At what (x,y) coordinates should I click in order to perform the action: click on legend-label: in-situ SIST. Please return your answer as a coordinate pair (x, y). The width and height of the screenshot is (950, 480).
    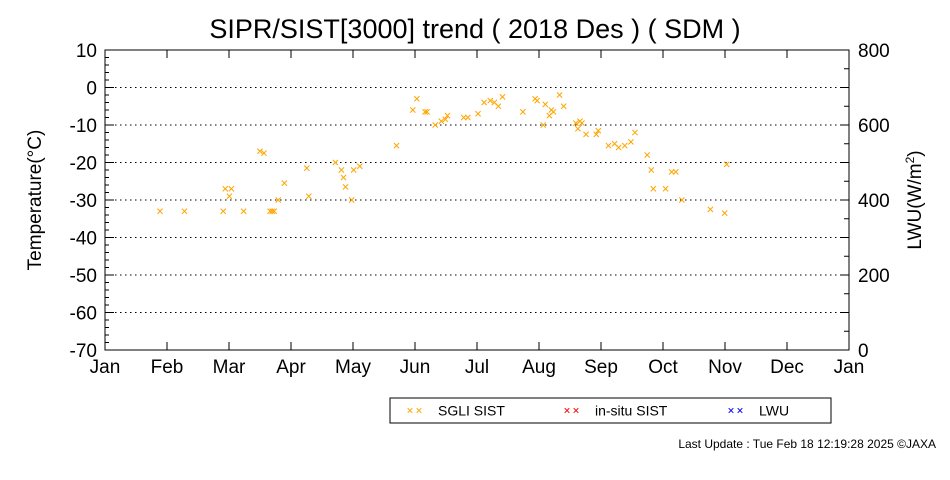
    Looking at the image, I should click on (631, 411).